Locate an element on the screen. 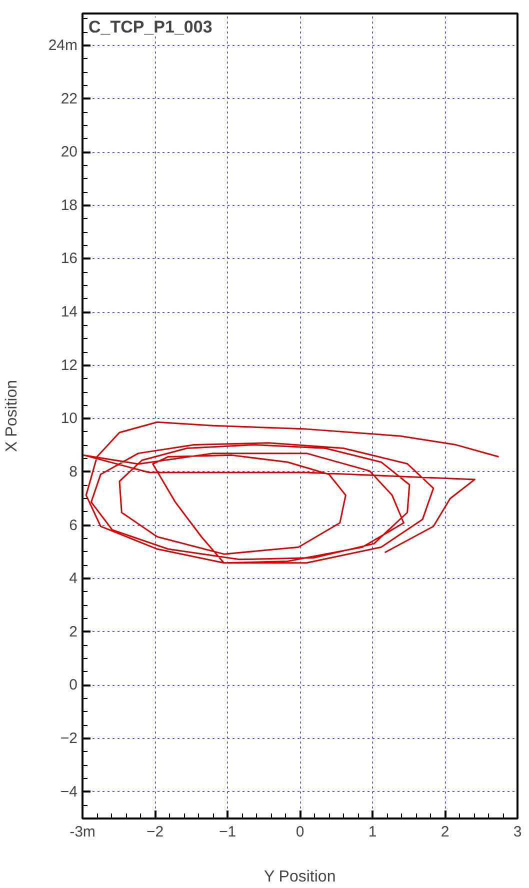 The width and height of the screenshot is (529, 888). x-tick-label: −2 is located at coordinates (155, 832).